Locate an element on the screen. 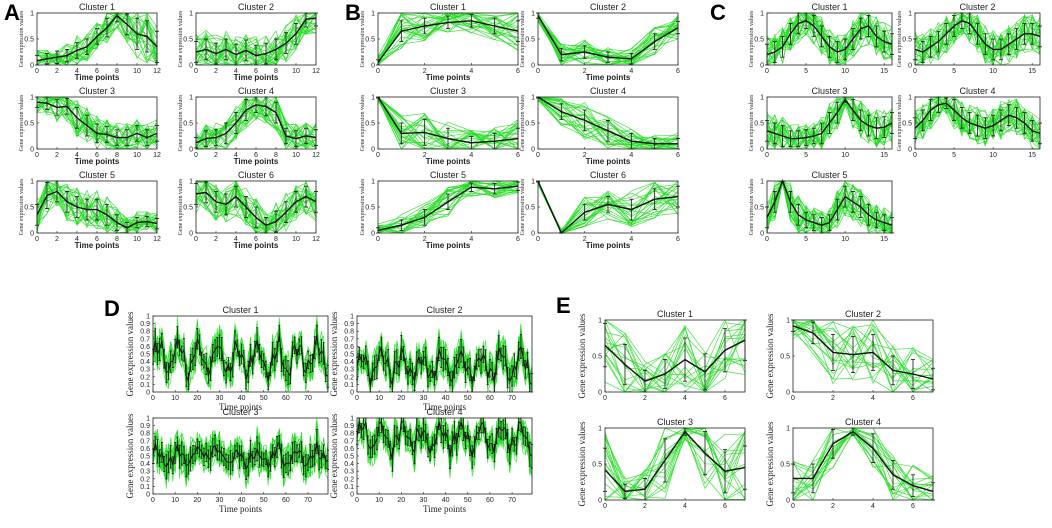  x-tick-label: 5 is located at coordinates (806, 239).